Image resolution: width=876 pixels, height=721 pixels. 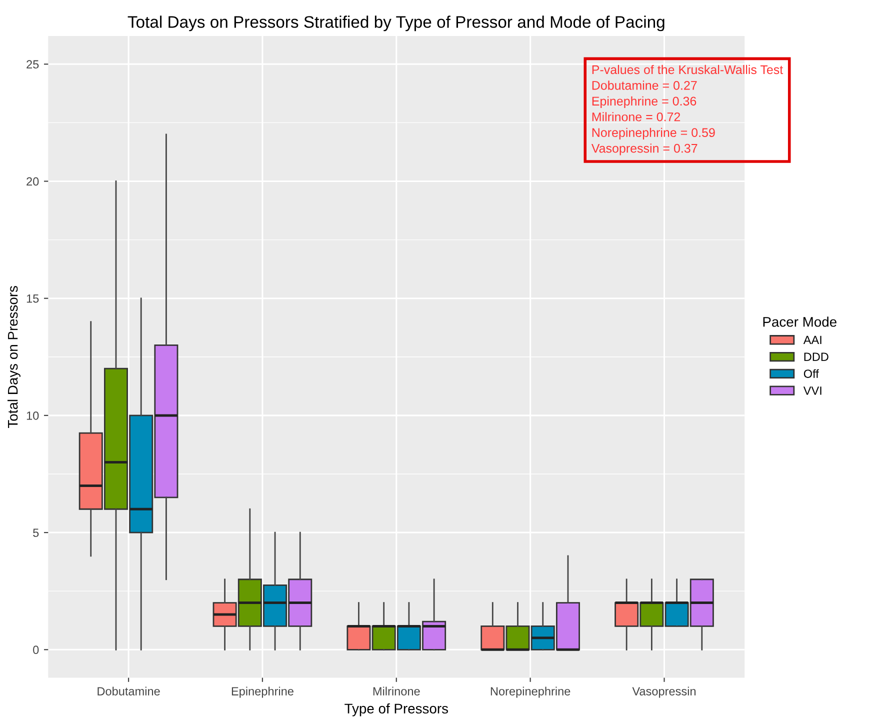 I want to click on chart-title: Total Days on Pressors Stratified by Type of Pressor and Mode of Pacing, so click(x=396, y=24).